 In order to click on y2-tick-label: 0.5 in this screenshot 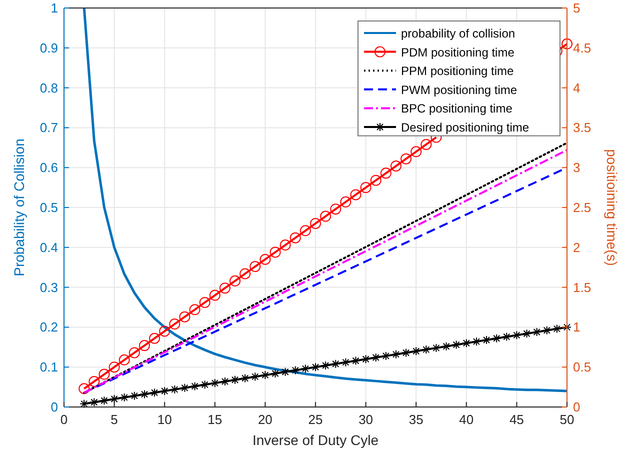, I will do `click(582, 367)`.